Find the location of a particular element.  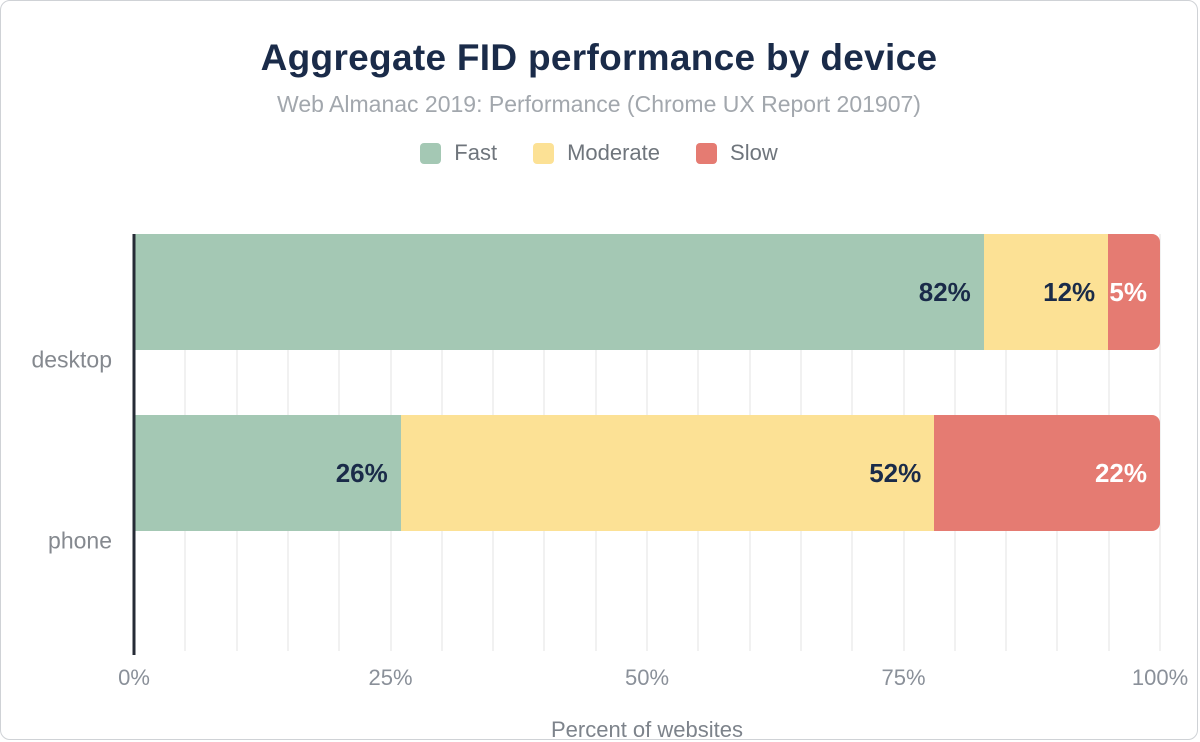

x-axis-title: Percent of websites is located at coordinates (647, 728).